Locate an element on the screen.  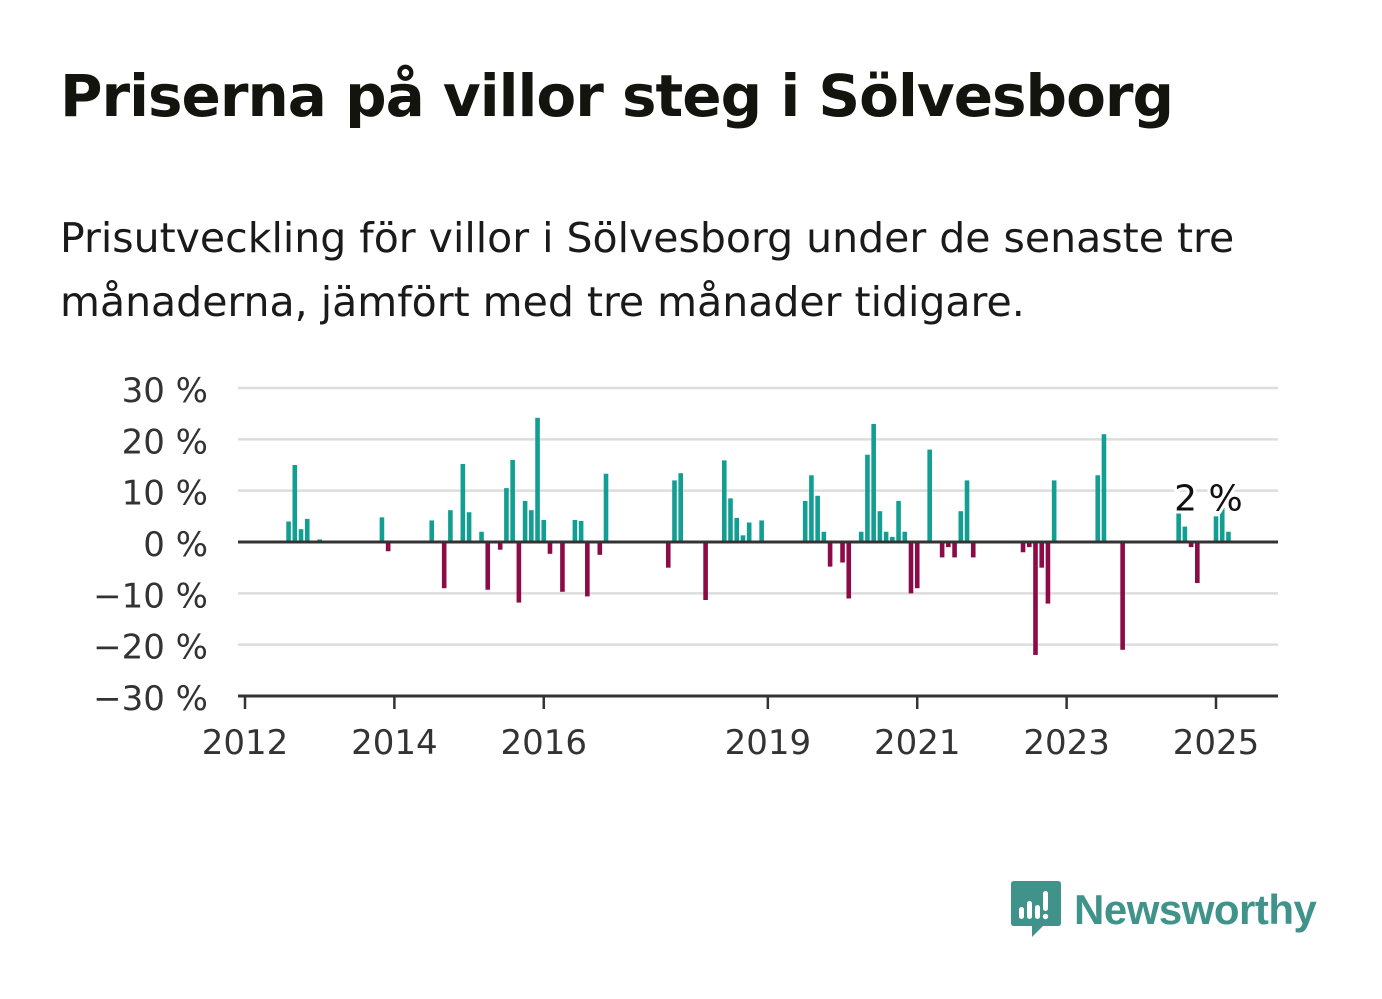
brand-name: Newsworthy is located at coordinates (1195, 909).